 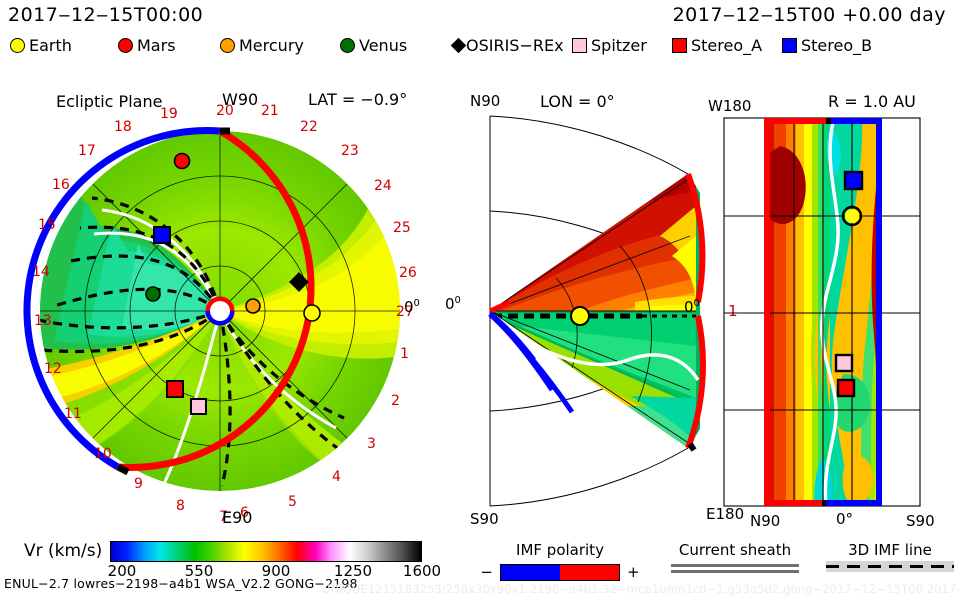 I want to click on ring-label-1: 1, so click(x=404, y=354).